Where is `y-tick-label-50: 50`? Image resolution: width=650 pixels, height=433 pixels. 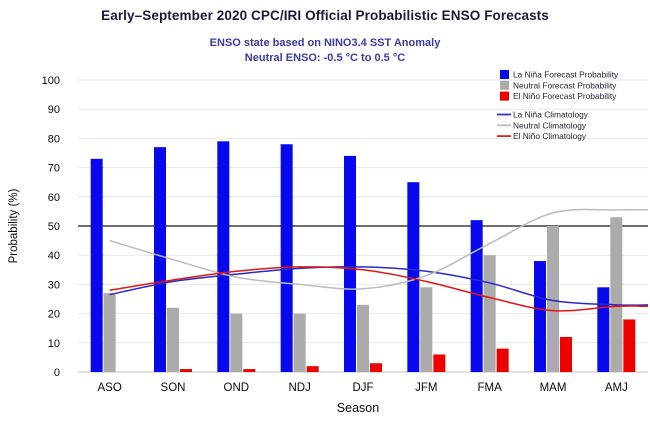 y-tick-label-50: 50 is located at coordinates (54, 227).